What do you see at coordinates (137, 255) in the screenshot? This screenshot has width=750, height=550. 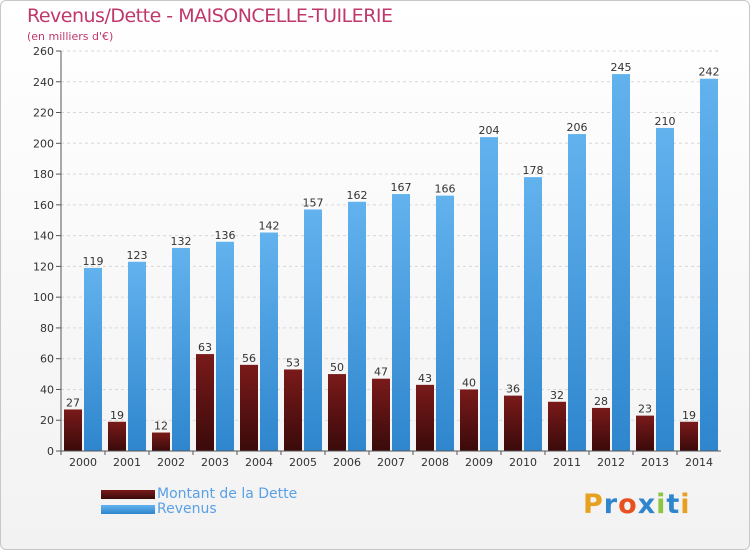 I see `label-revenus-2001: 123` at bounding box center [137, 255].